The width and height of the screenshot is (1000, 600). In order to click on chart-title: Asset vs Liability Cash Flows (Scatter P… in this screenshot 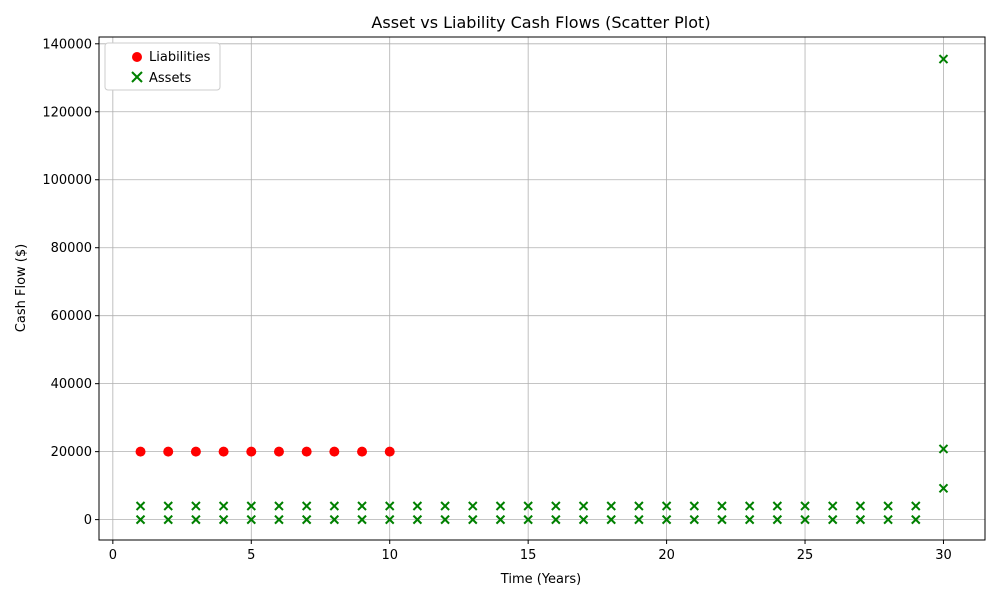, I will do `click(540, 22)`.